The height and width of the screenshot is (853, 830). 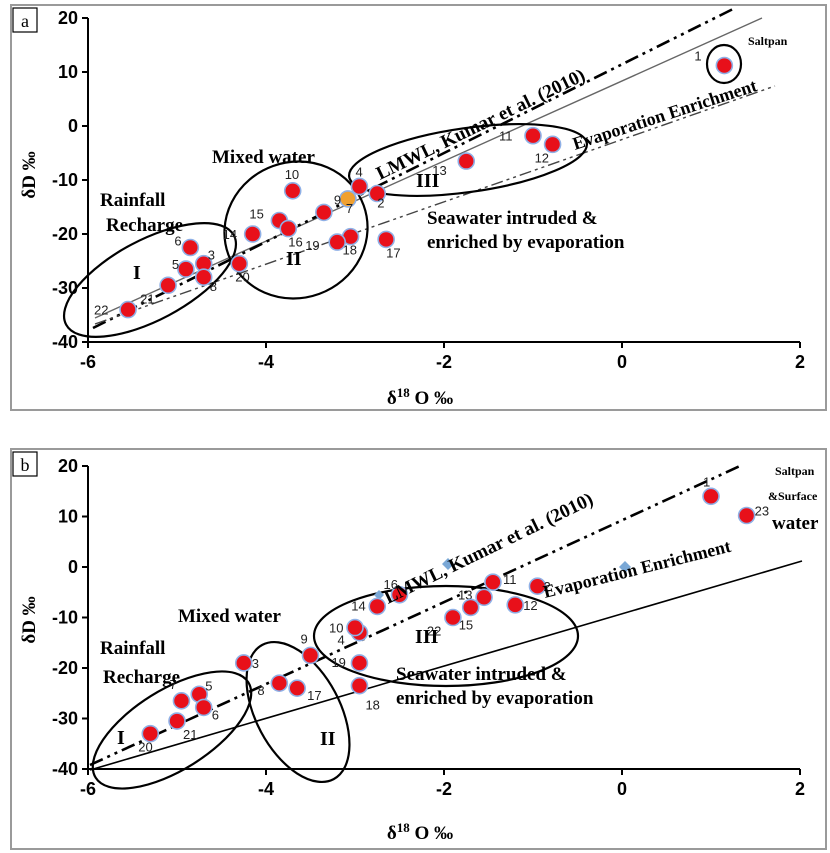 What do you see at coordinates (380, 203) in the screenshot?
I see `panel-a-point-label-2: 2` at bounding box center [380, 203].